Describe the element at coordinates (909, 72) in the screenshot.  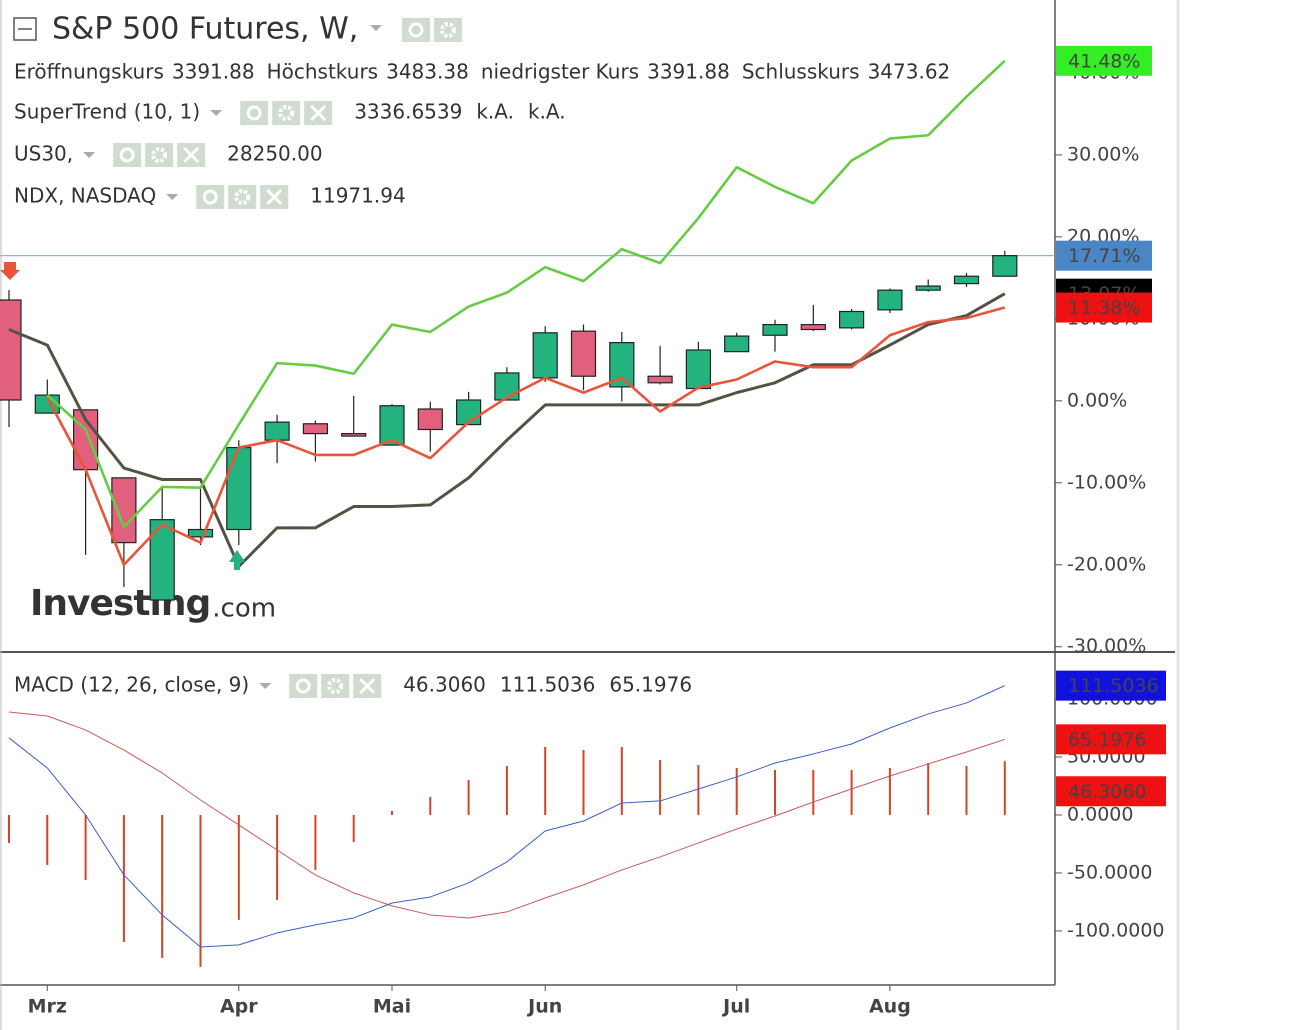
I see `ohlc-value: 3473.62` at that location.